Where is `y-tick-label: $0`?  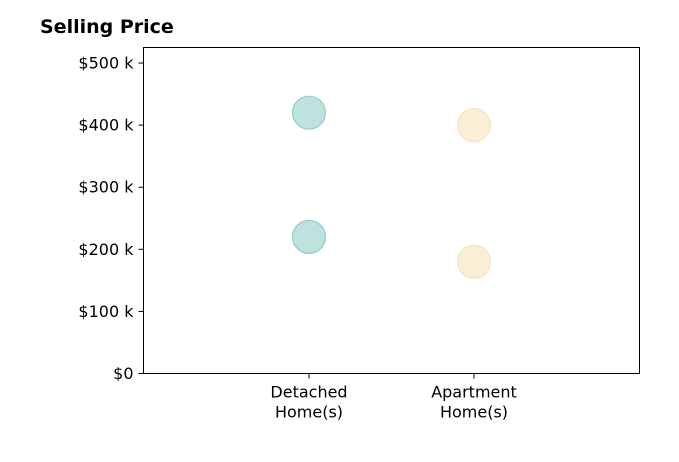
y-tick-label: $0 is located at coordinates (123, 373).